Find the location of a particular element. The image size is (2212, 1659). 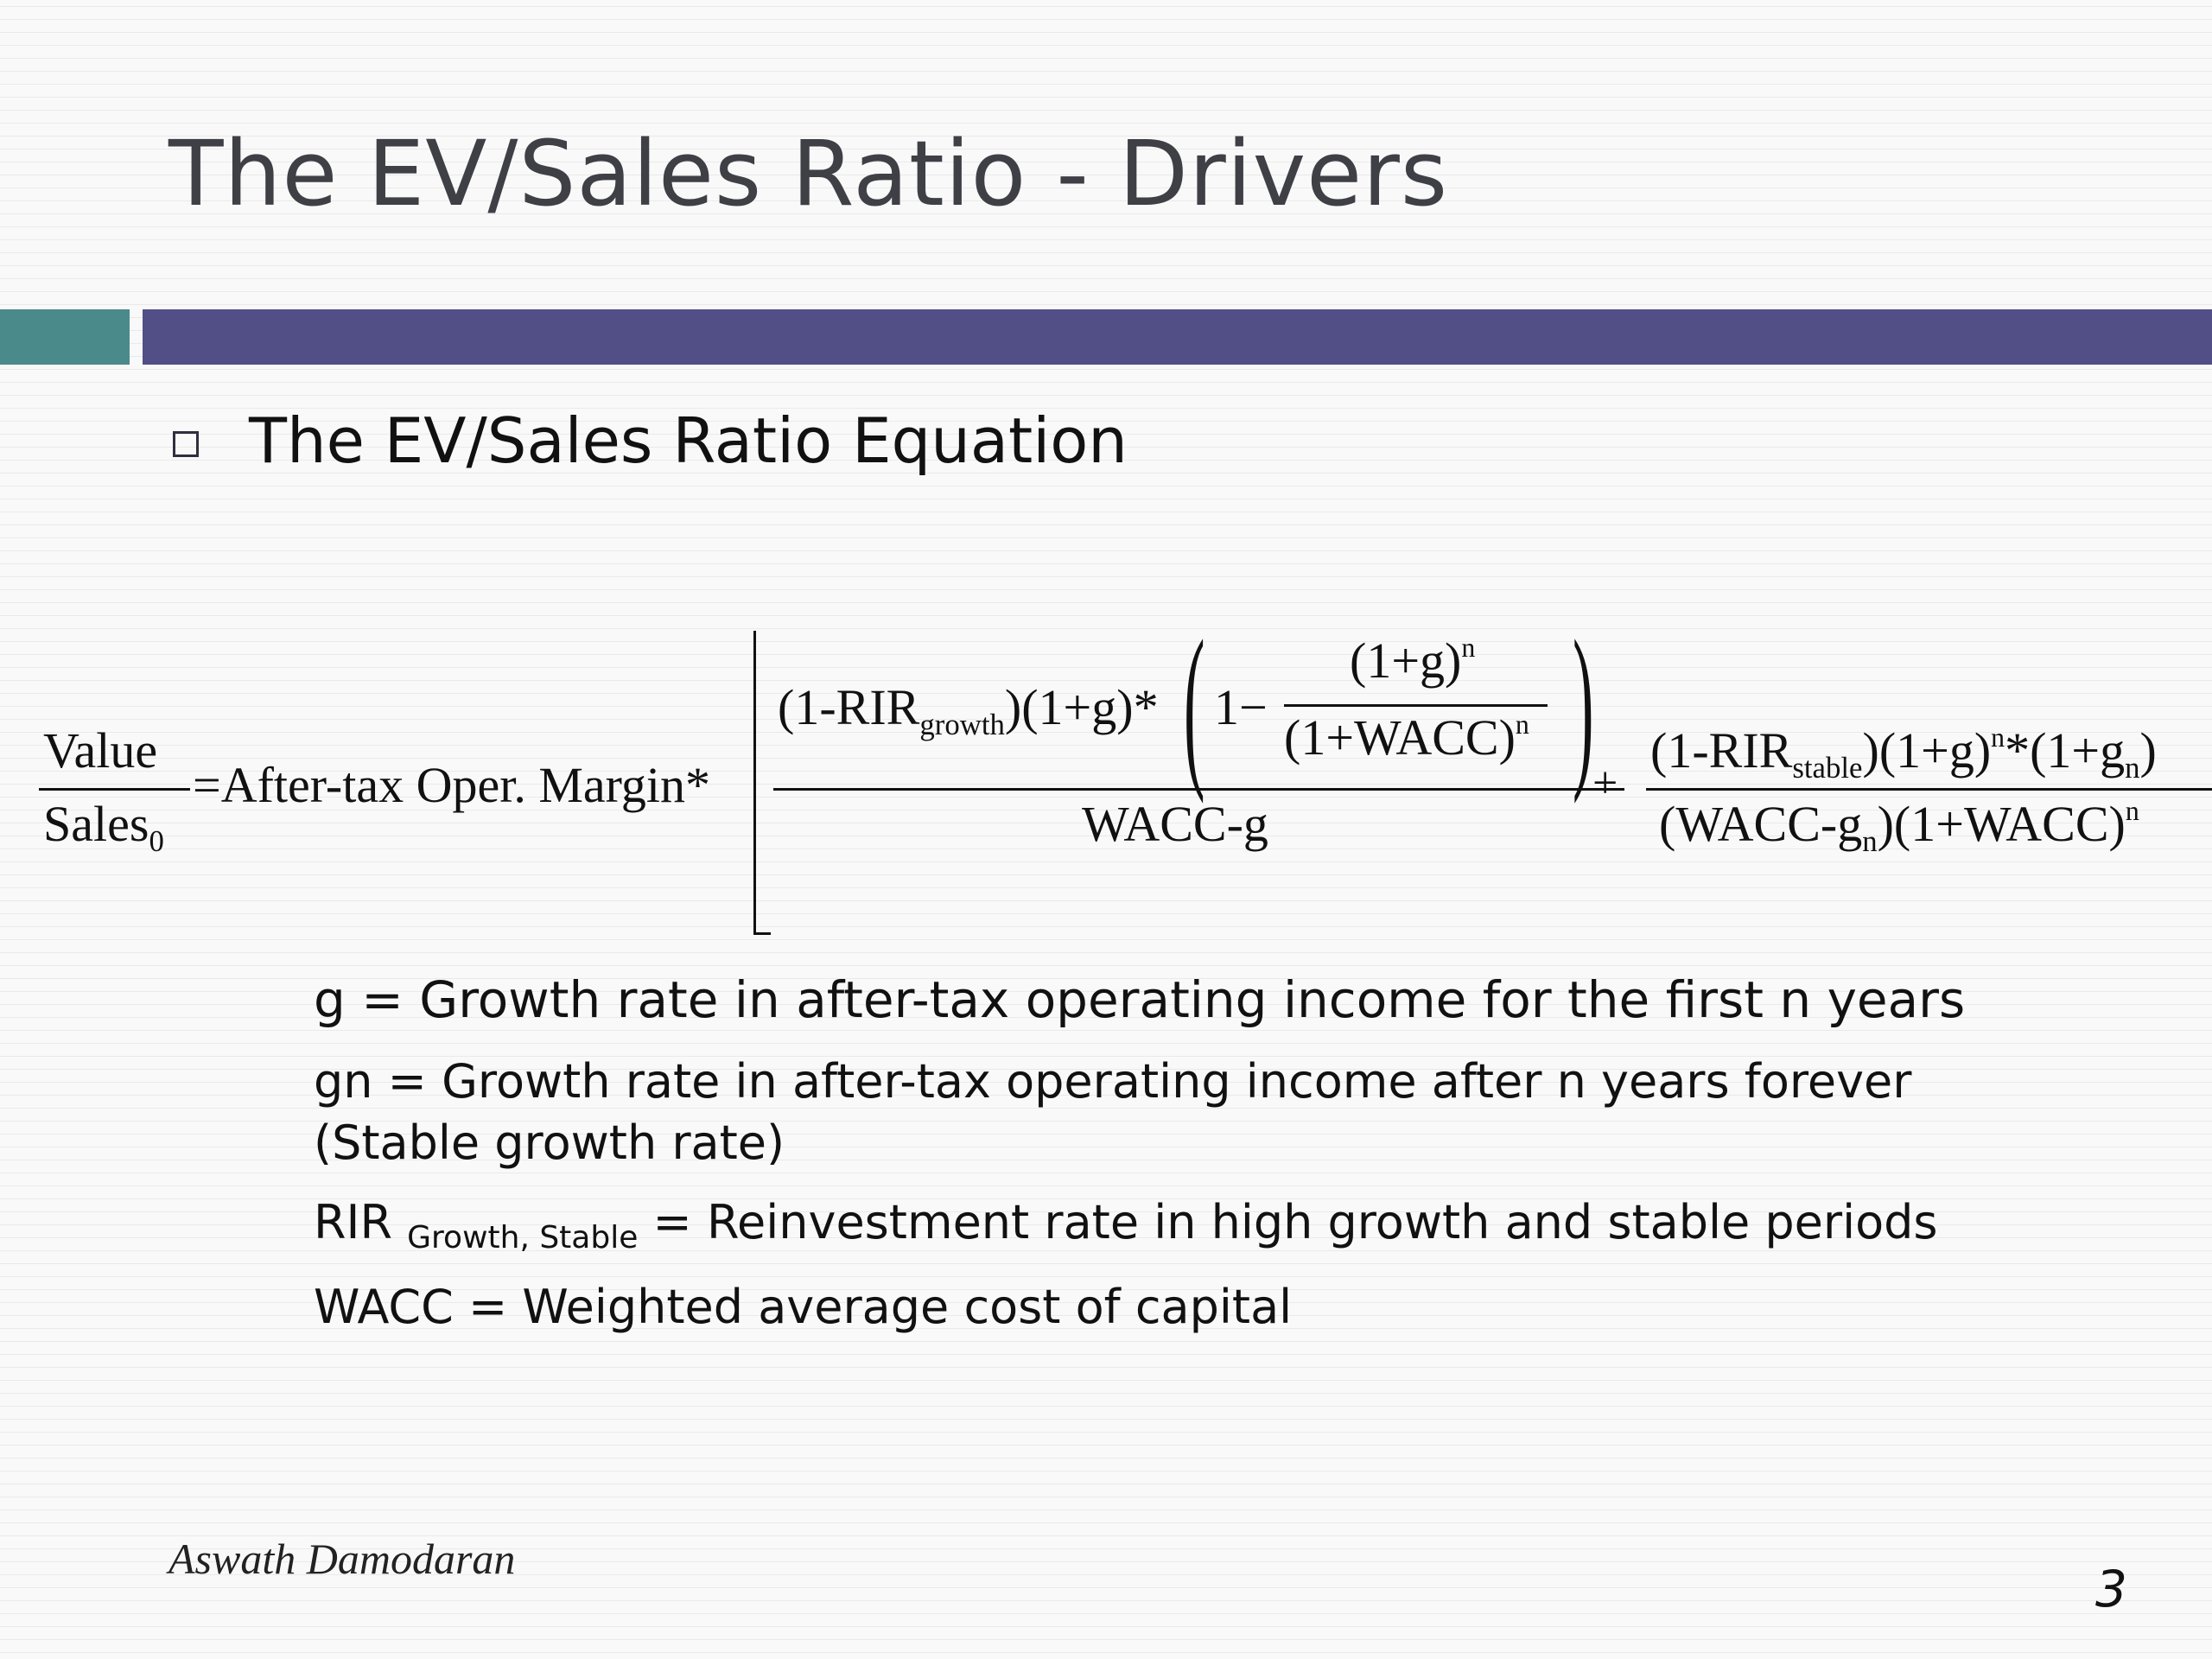

accent-bar-purple is located at coordinates (1177, 337).